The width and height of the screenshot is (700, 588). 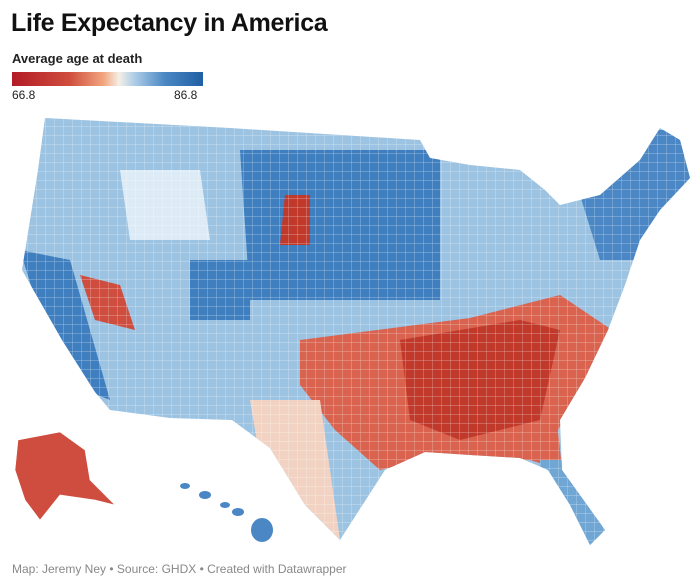 What do you see at coordinates (169, 23) in the screenshot?
I see `page-title: Life Expectancy in America` at bounding box center [169, 23].